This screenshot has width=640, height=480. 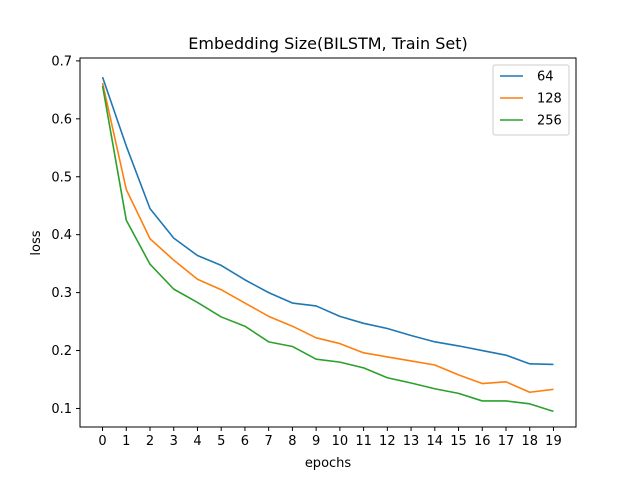 I want to click on y-tick-label: 0.7, so click(x=61, y=61).